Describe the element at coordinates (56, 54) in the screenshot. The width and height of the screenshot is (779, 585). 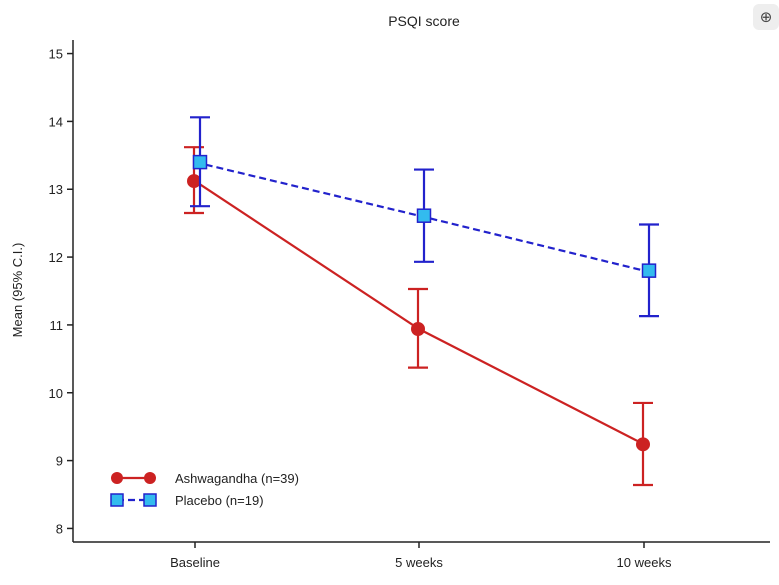
I see `y-tick-label: 15` at that location.